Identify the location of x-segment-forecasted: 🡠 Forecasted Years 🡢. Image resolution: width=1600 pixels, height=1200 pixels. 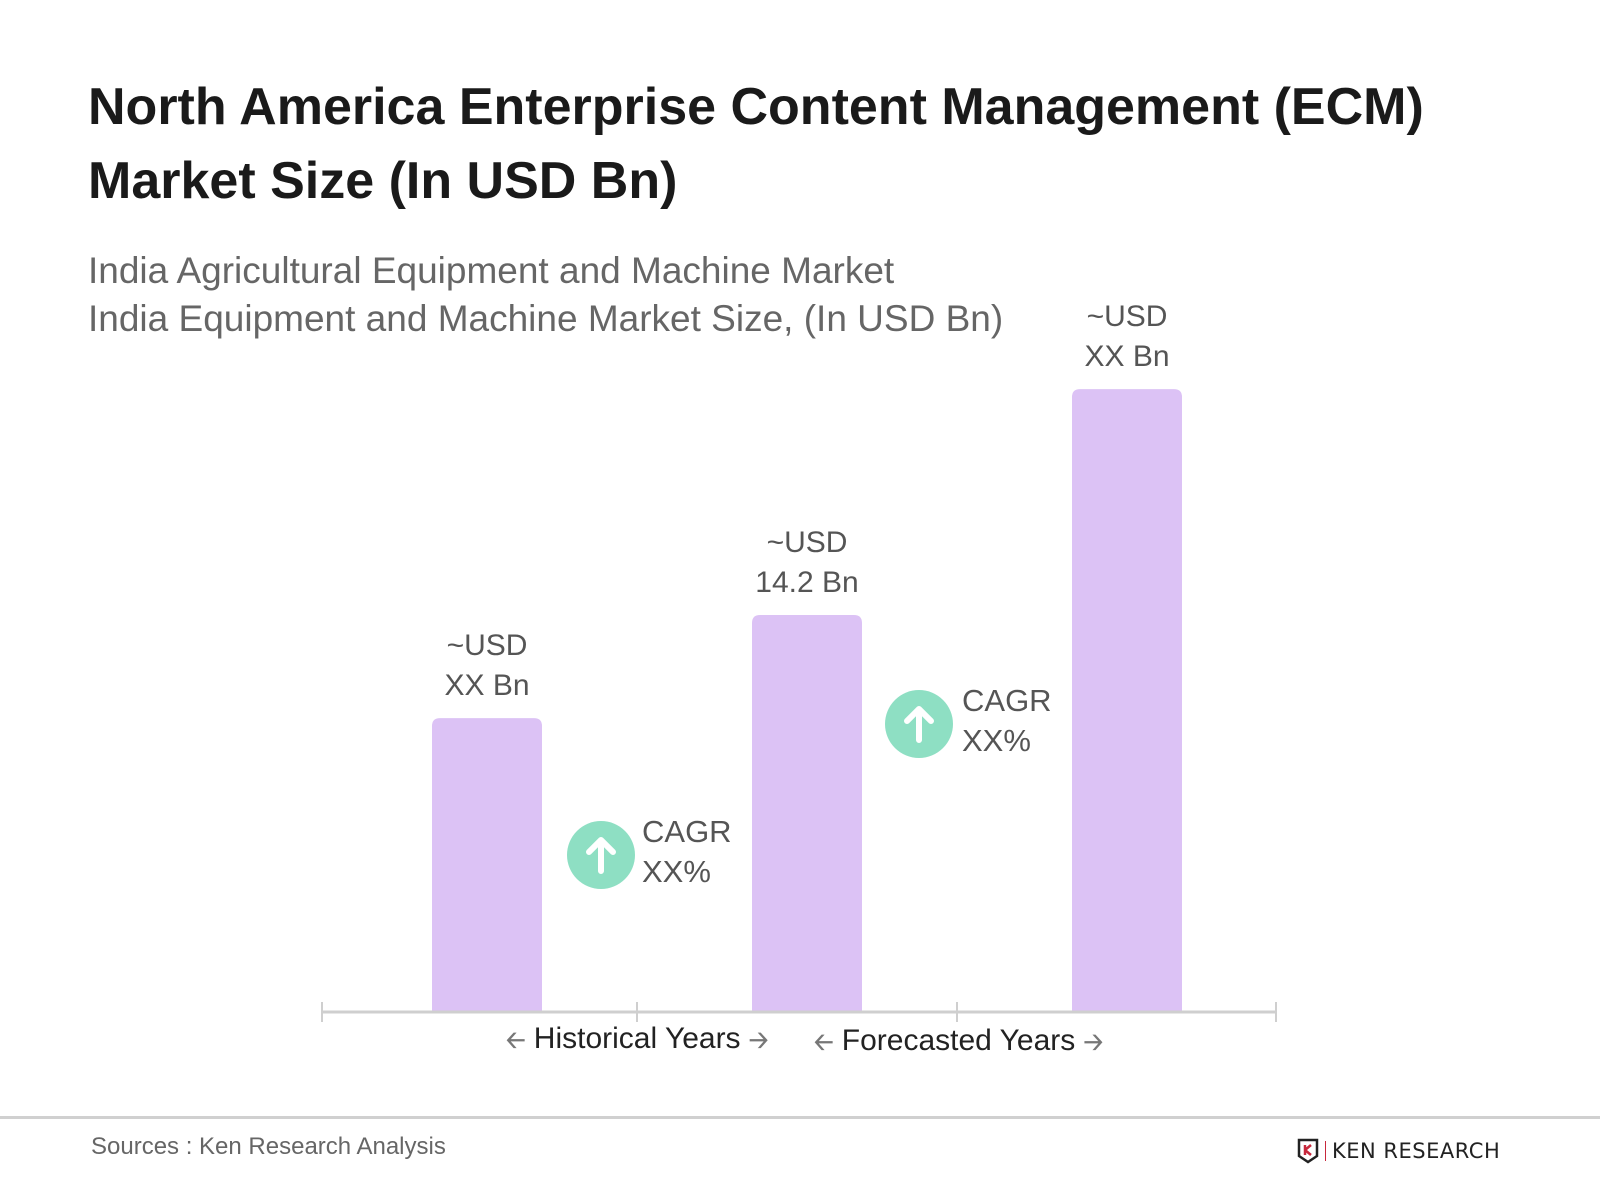
(959, 1040).